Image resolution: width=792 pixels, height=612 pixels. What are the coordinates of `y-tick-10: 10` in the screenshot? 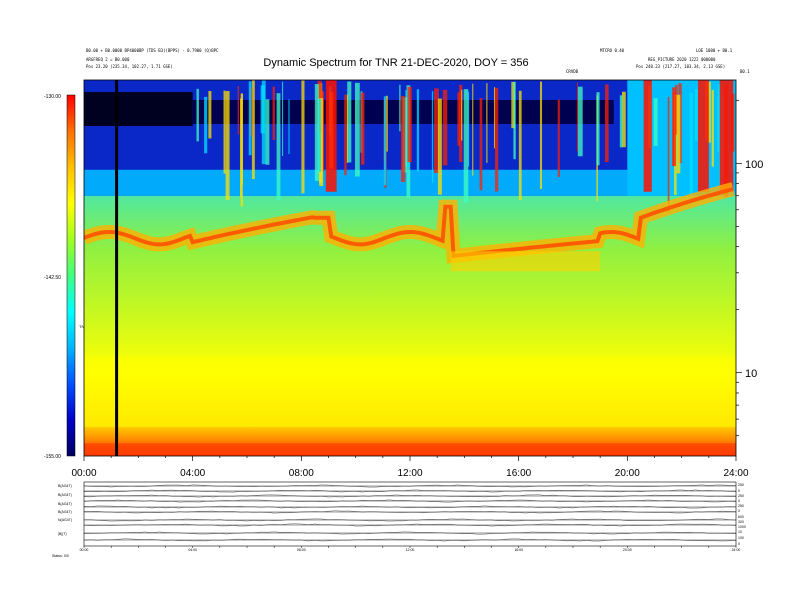 It's located at (751, 374).